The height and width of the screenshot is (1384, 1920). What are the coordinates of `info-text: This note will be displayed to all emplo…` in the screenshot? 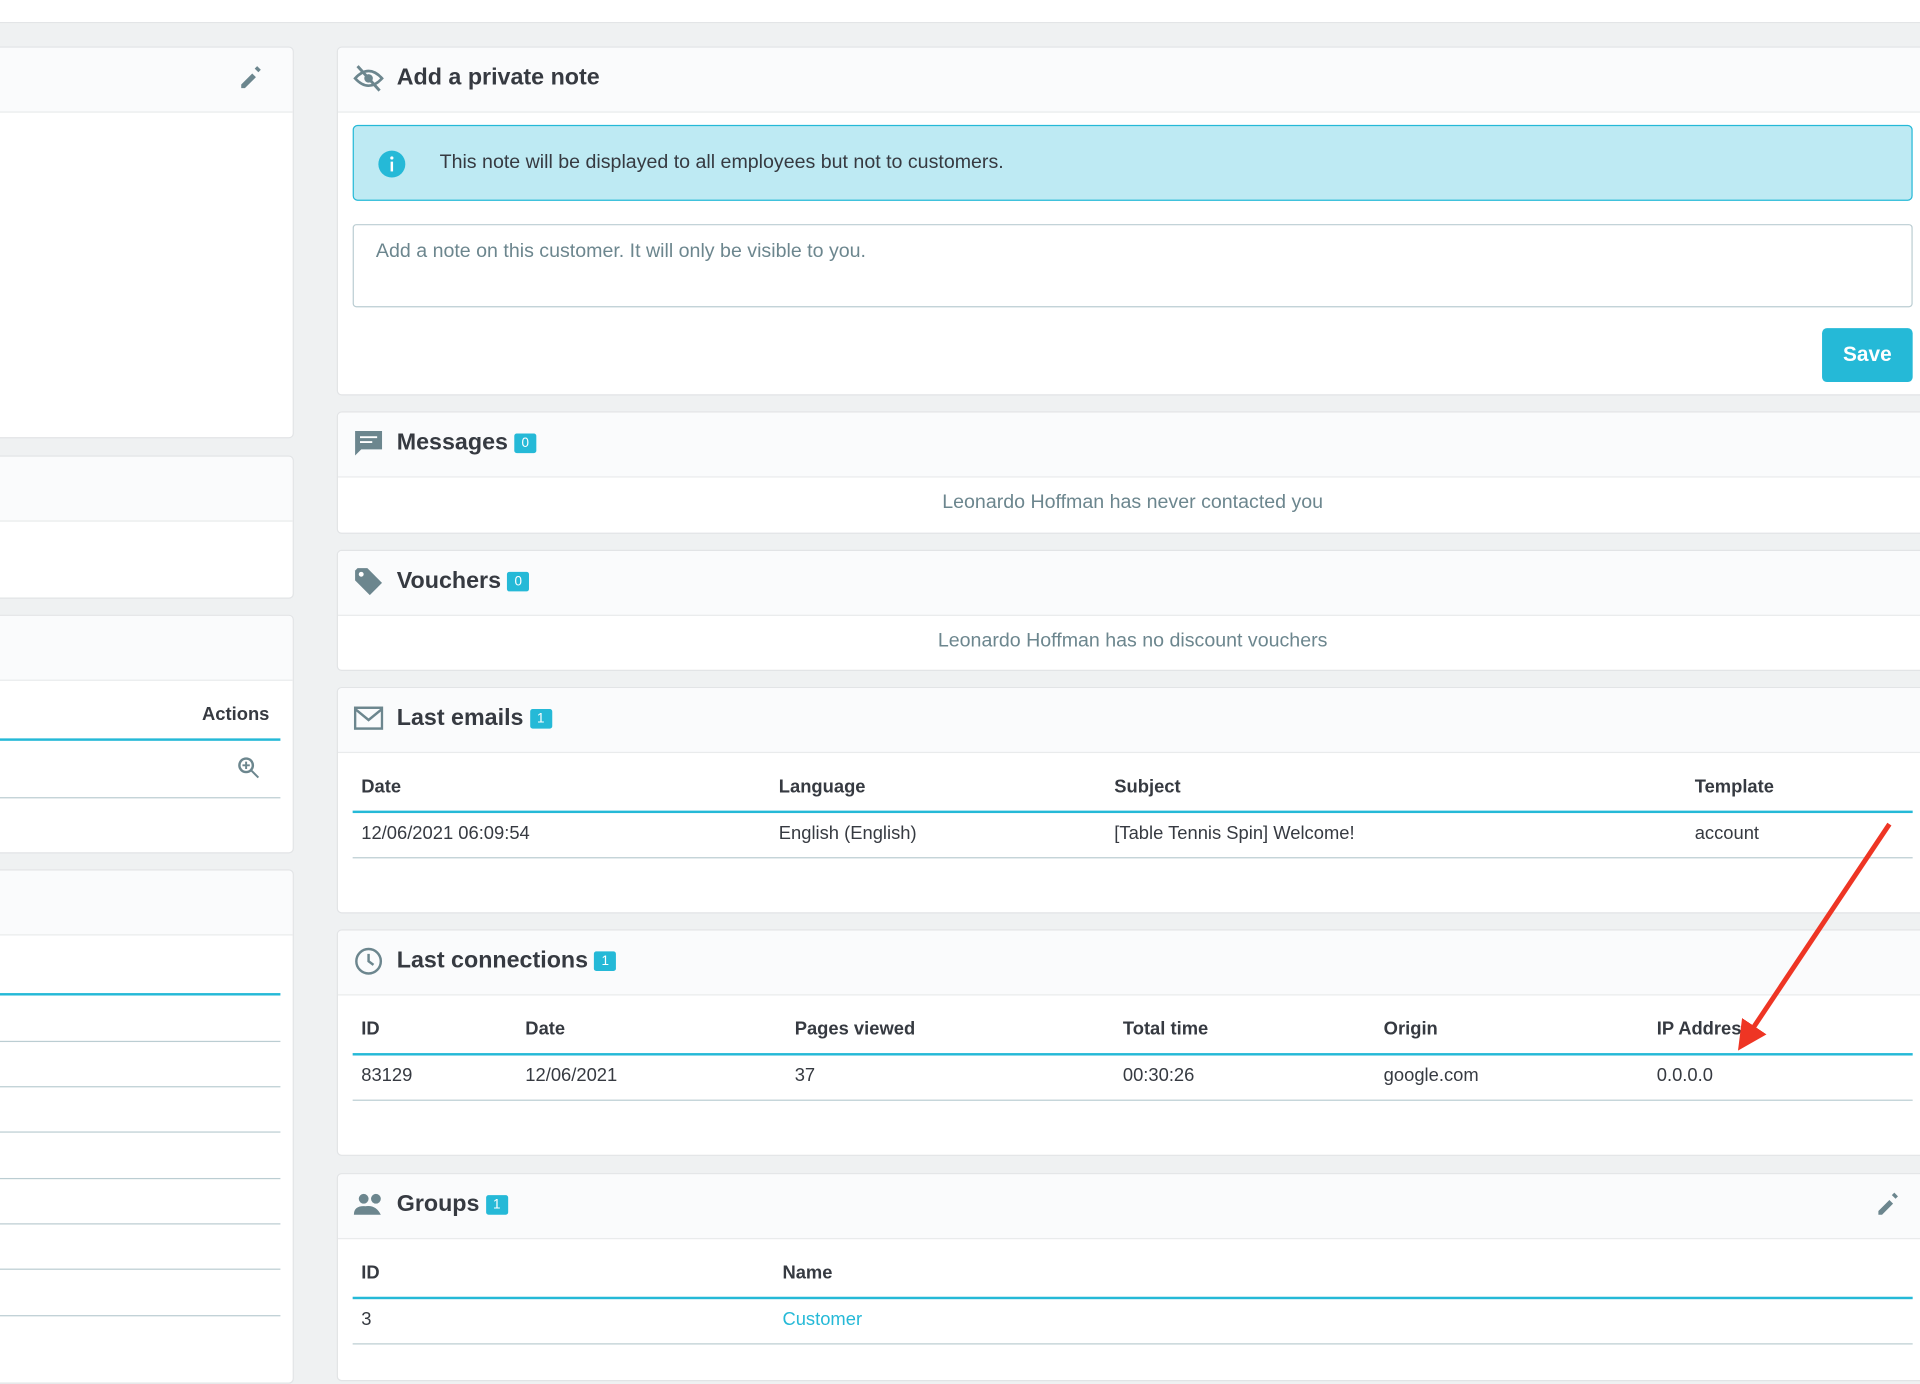 It's located at (721, 162).